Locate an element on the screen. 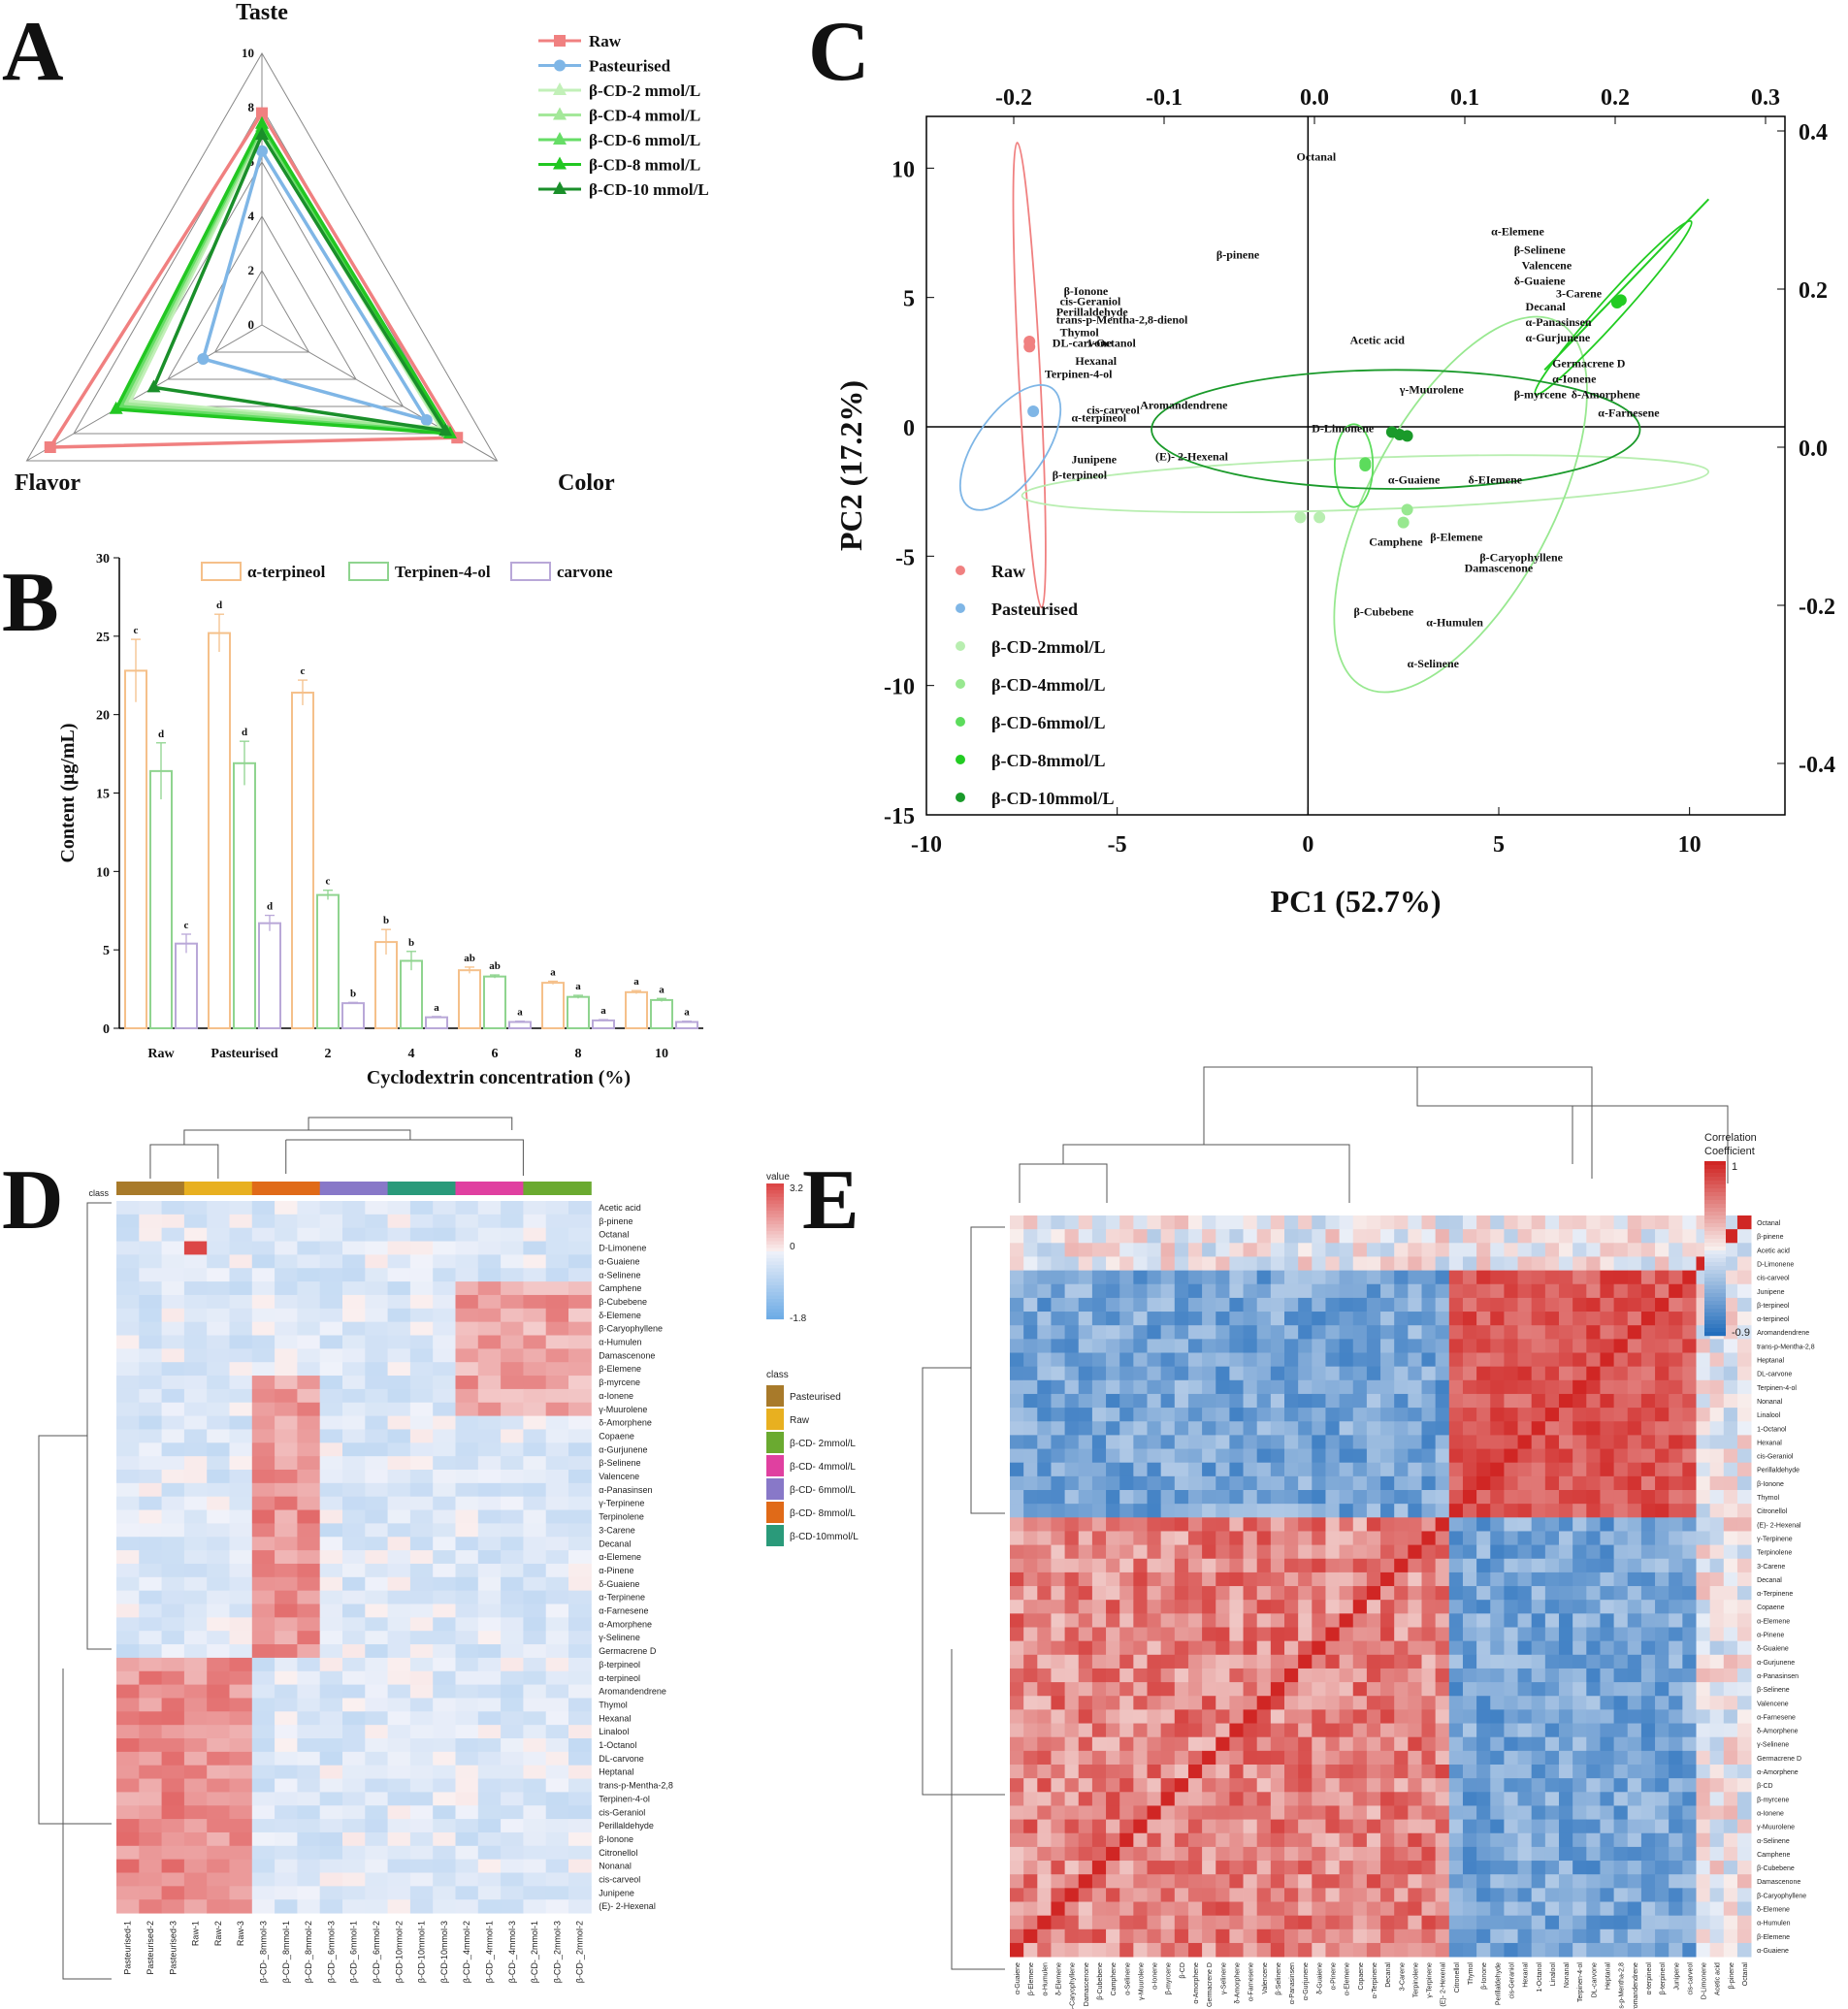 This screenshot has height=2009, width=1848. bar is located at coordinates (244, 895).